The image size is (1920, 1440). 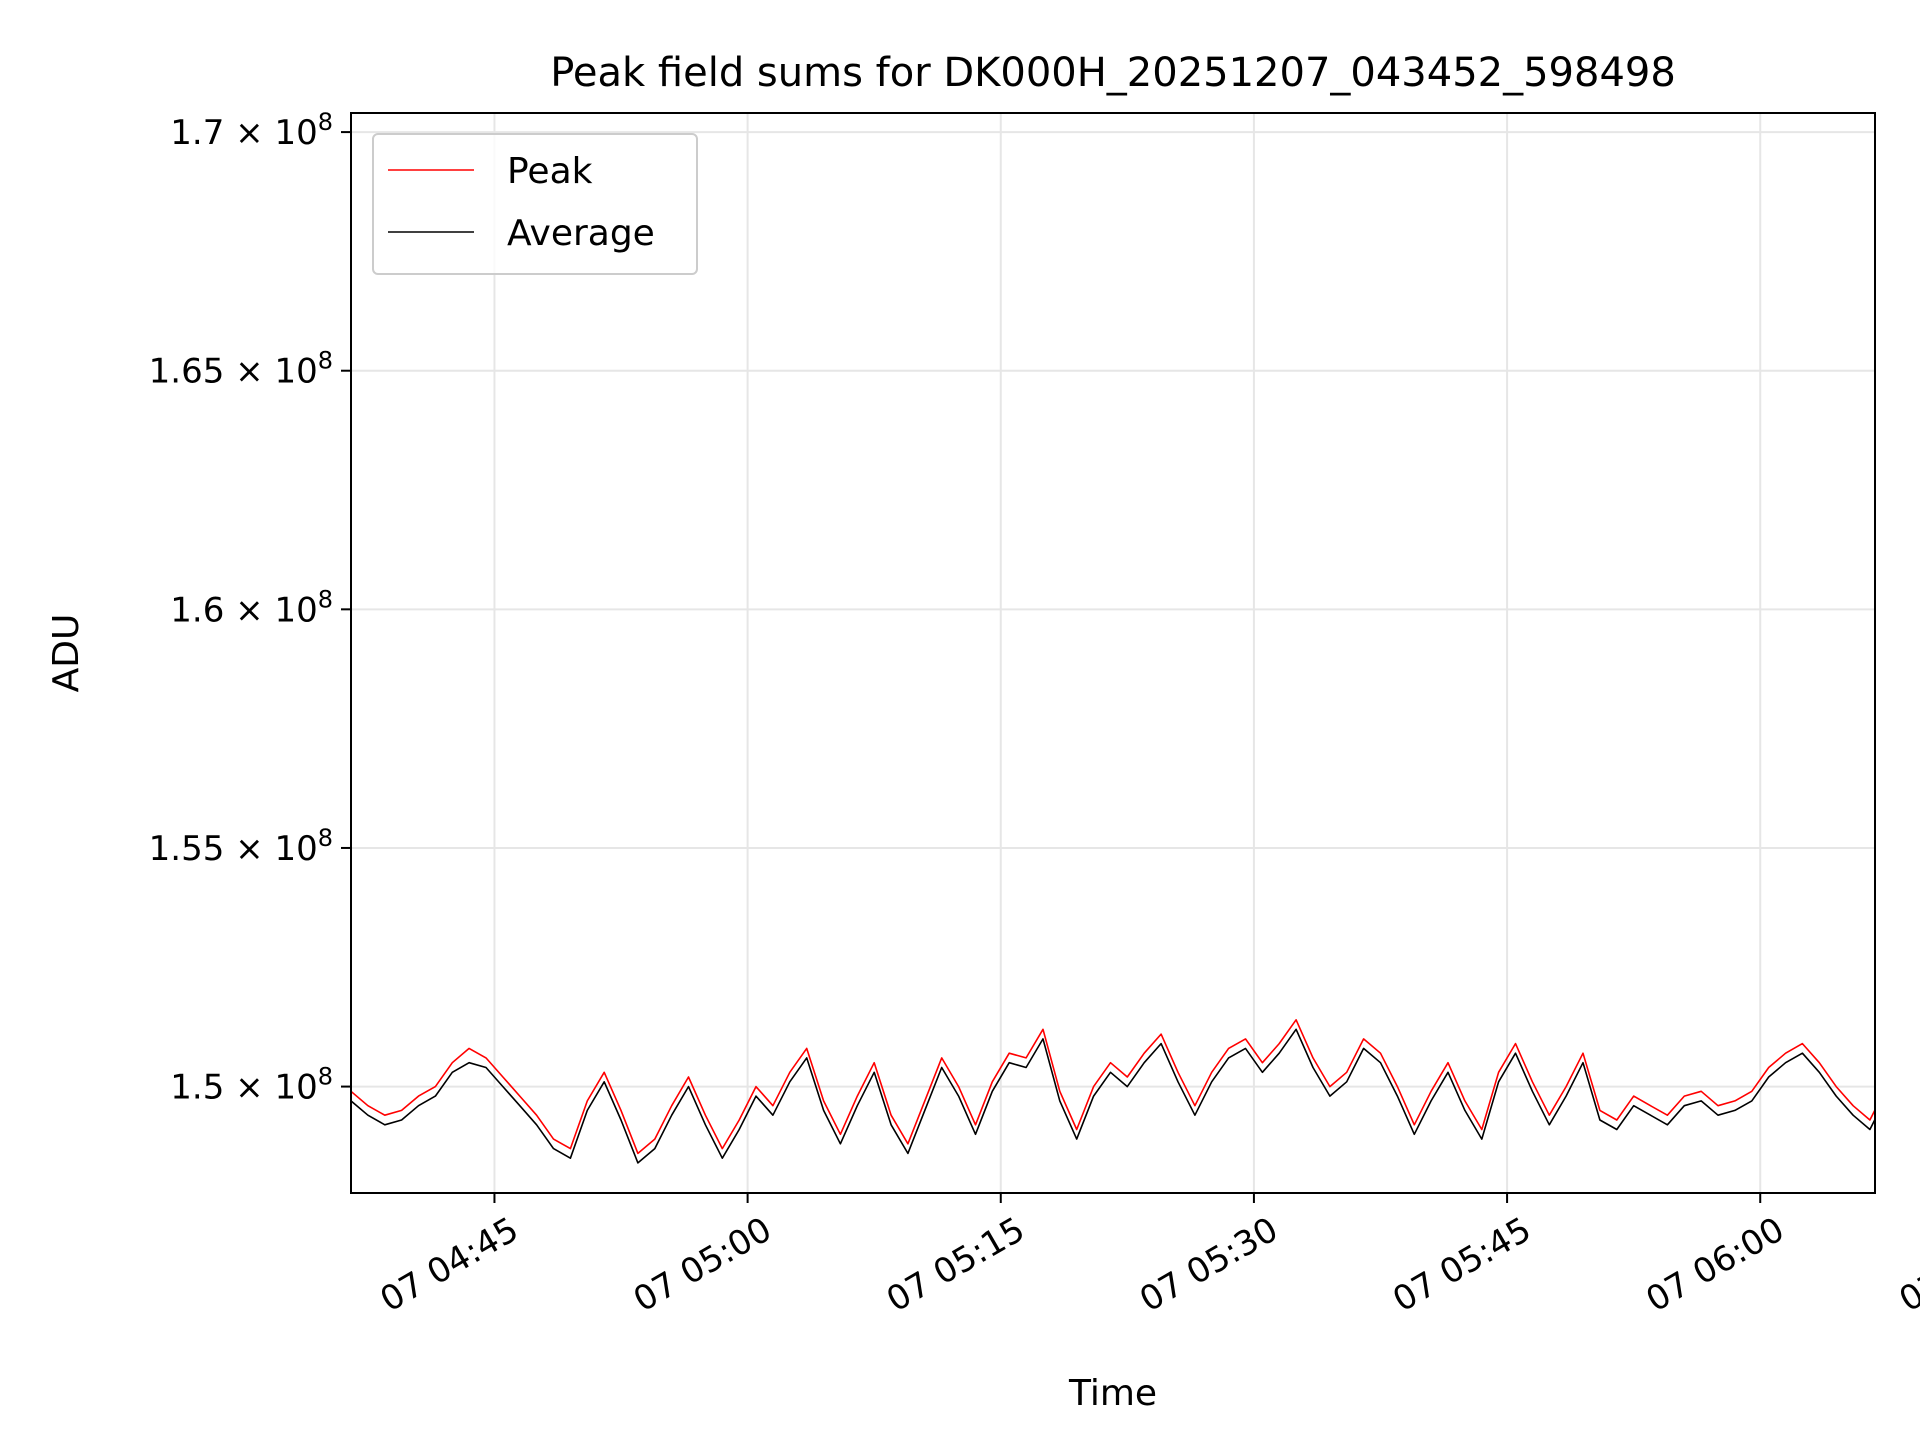 I want to click on plot-area, so click(x=1113, y=1091).